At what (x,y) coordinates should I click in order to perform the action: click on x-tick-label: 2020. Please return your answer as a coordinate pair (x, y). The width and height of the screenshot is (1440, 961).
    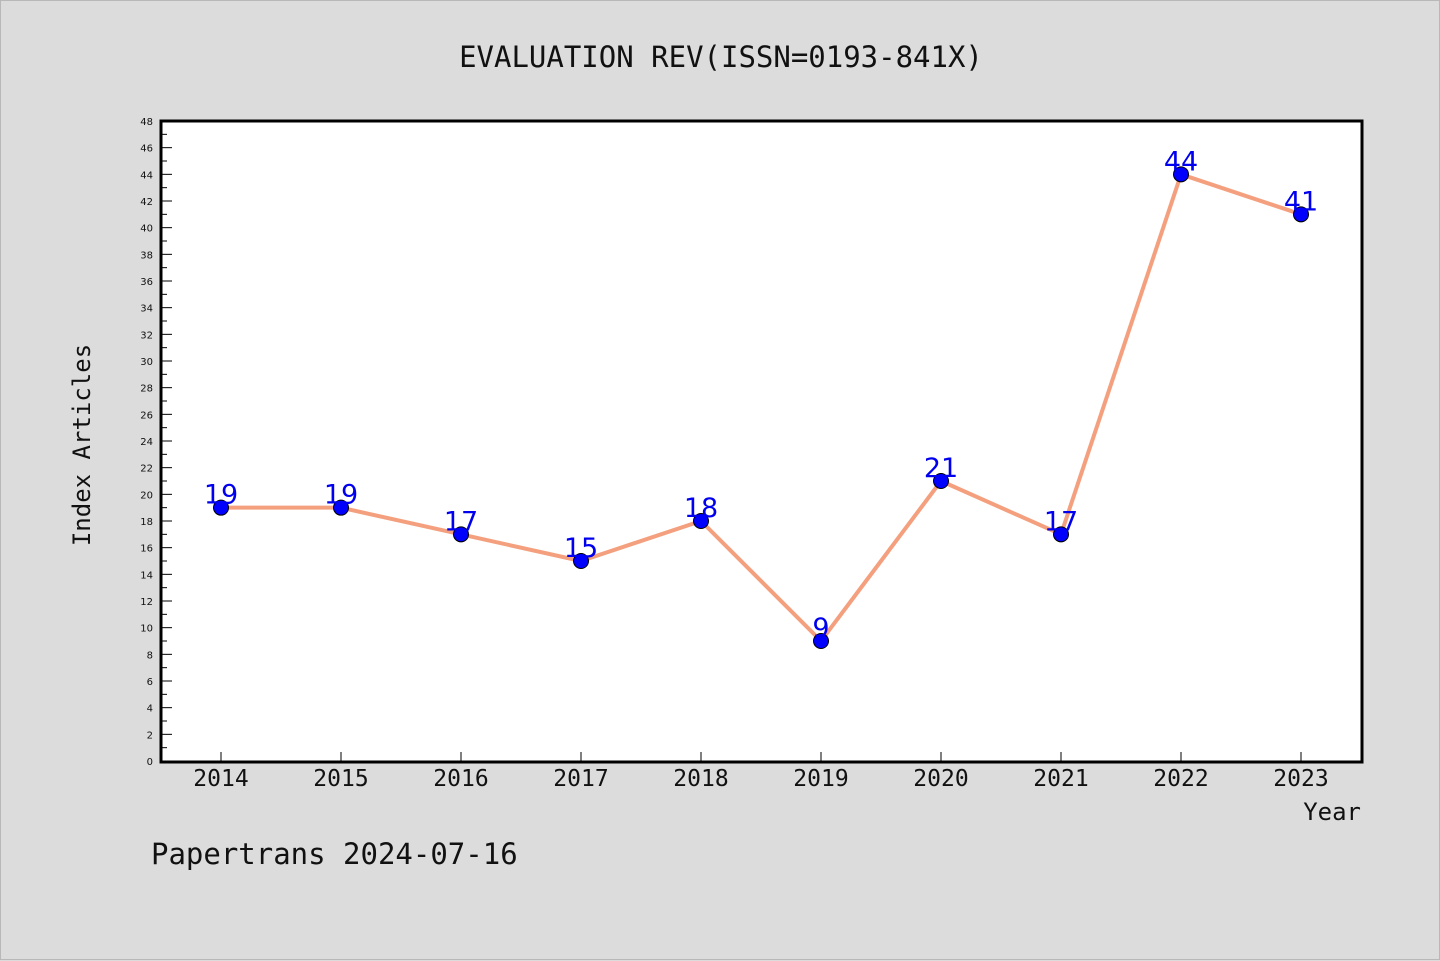
    Looking at the image, I should click on (940, 779).